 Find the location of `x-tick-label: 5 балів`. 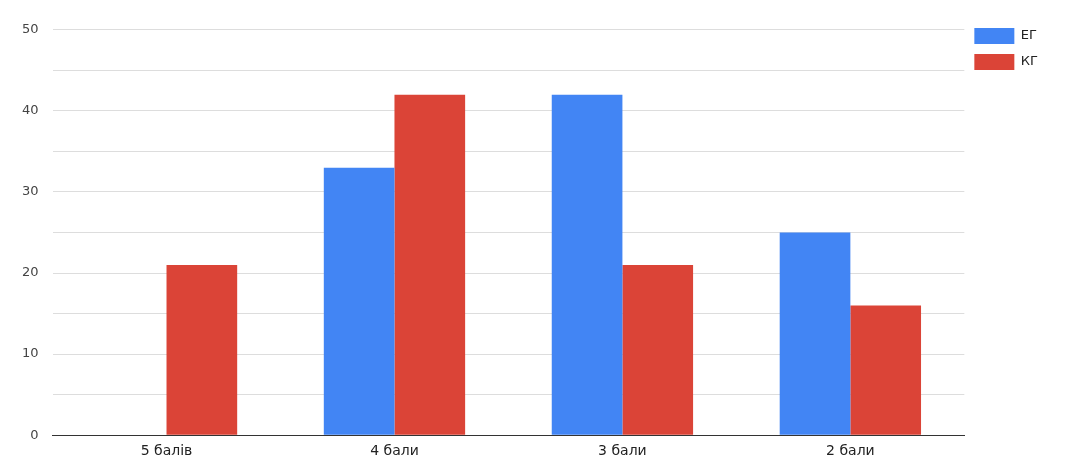

x-tick-label: 5 балів is located at coordinates (166, 450).